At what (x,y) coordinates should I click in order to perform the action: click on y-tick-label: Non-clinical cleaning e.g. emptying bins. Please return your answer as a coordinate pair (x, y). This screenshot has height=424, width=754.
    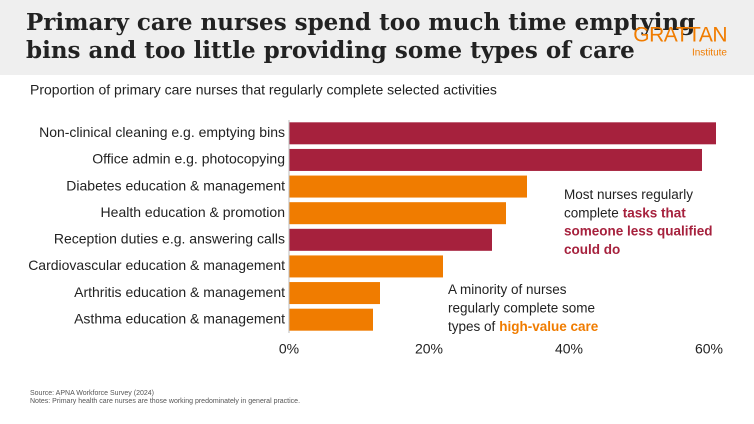
    Looking at the image, I should click on (162, 132).